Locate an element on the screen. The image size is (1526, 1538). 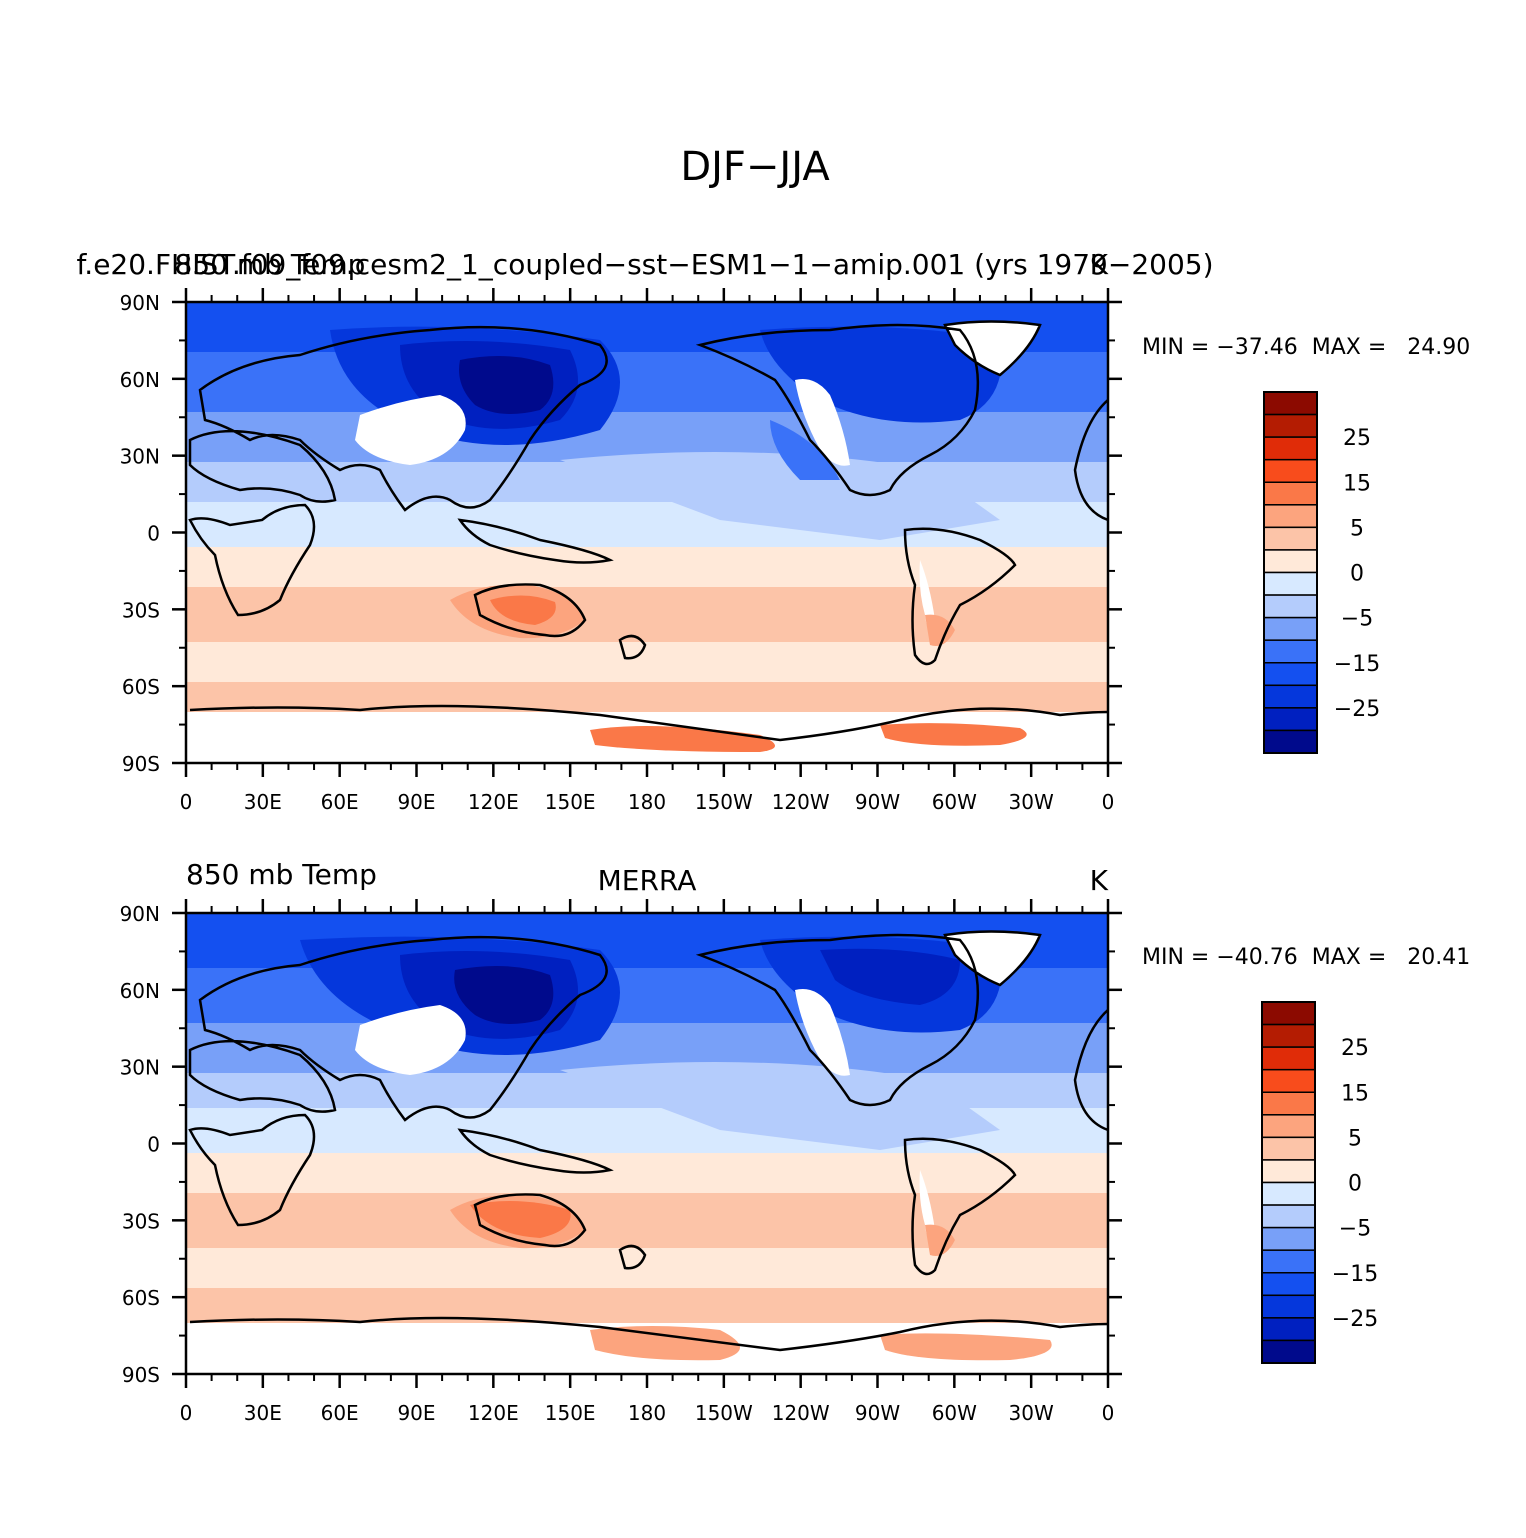
colorbar-frame is located at coordinates (1290, 572).